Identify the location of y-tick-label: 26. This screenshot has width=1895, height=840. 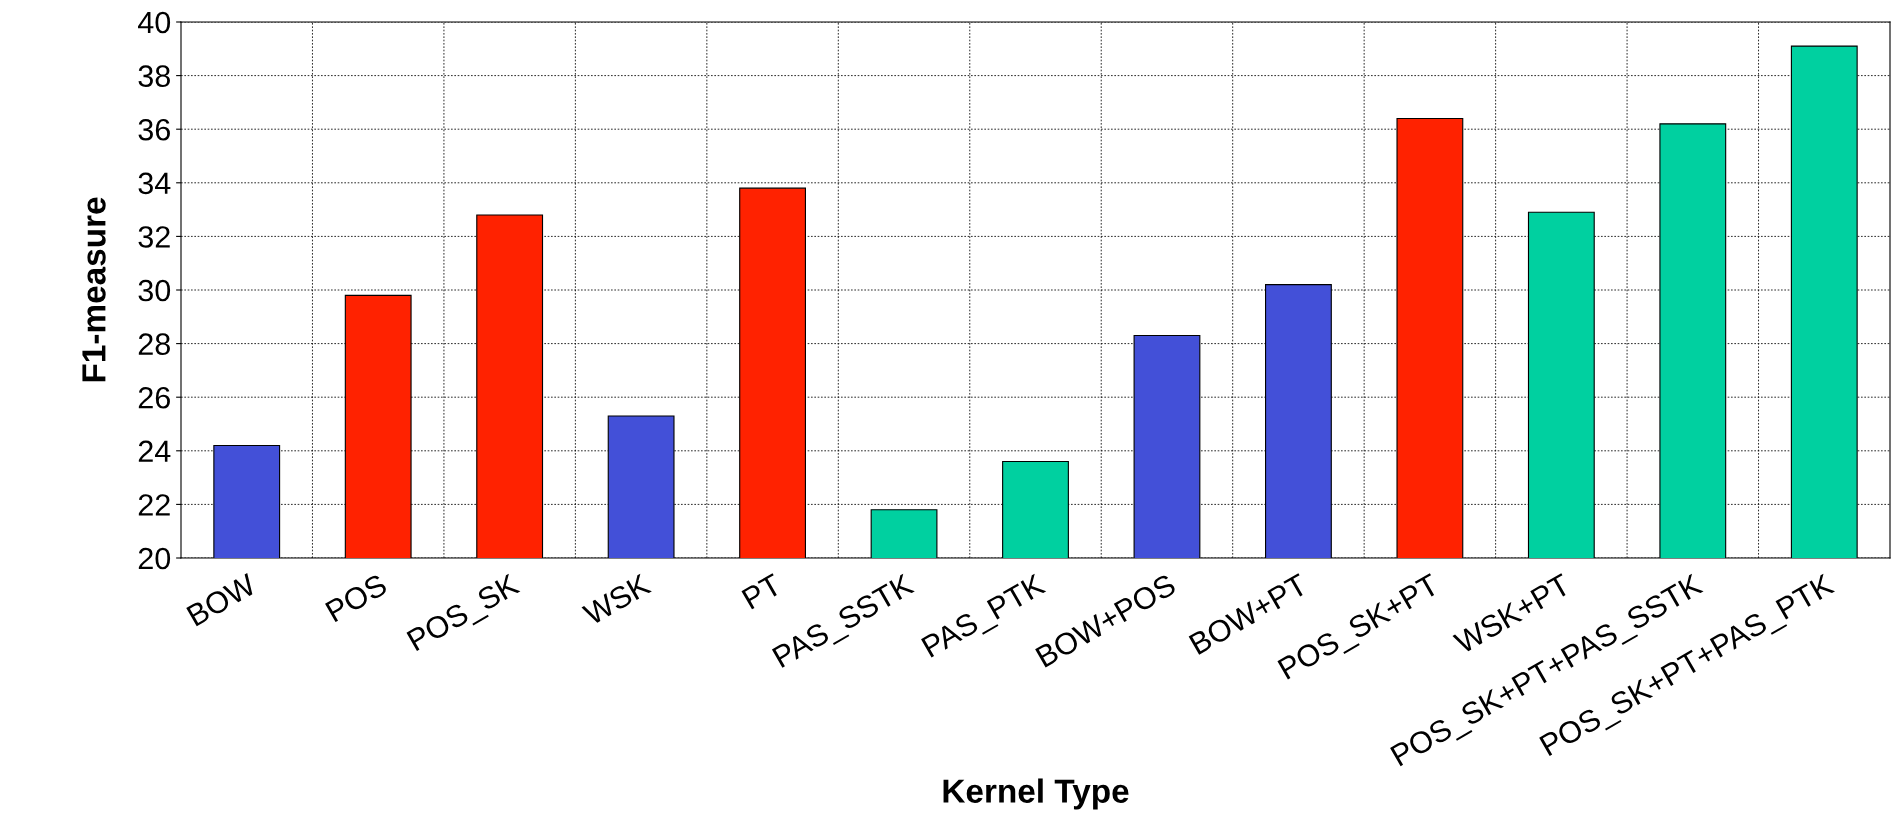
(154, 397).